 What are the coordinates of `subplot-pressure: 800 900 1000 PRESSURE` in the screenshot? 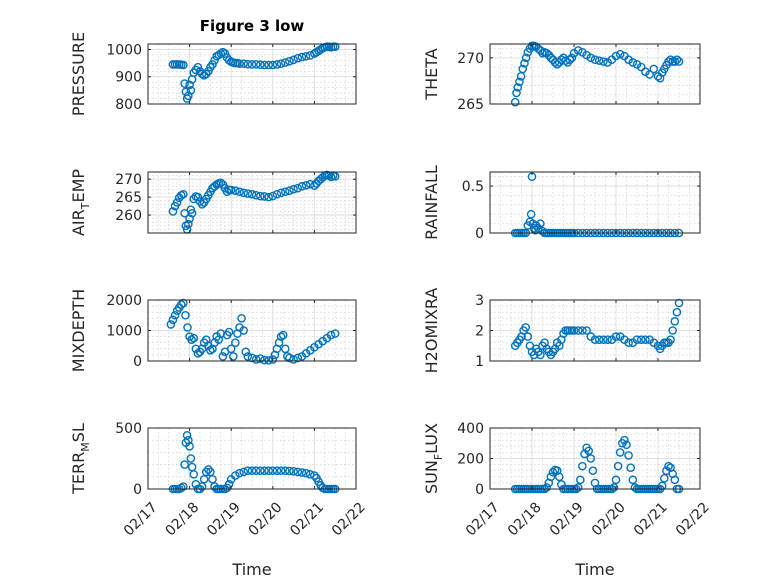 It's located at (213, 74).